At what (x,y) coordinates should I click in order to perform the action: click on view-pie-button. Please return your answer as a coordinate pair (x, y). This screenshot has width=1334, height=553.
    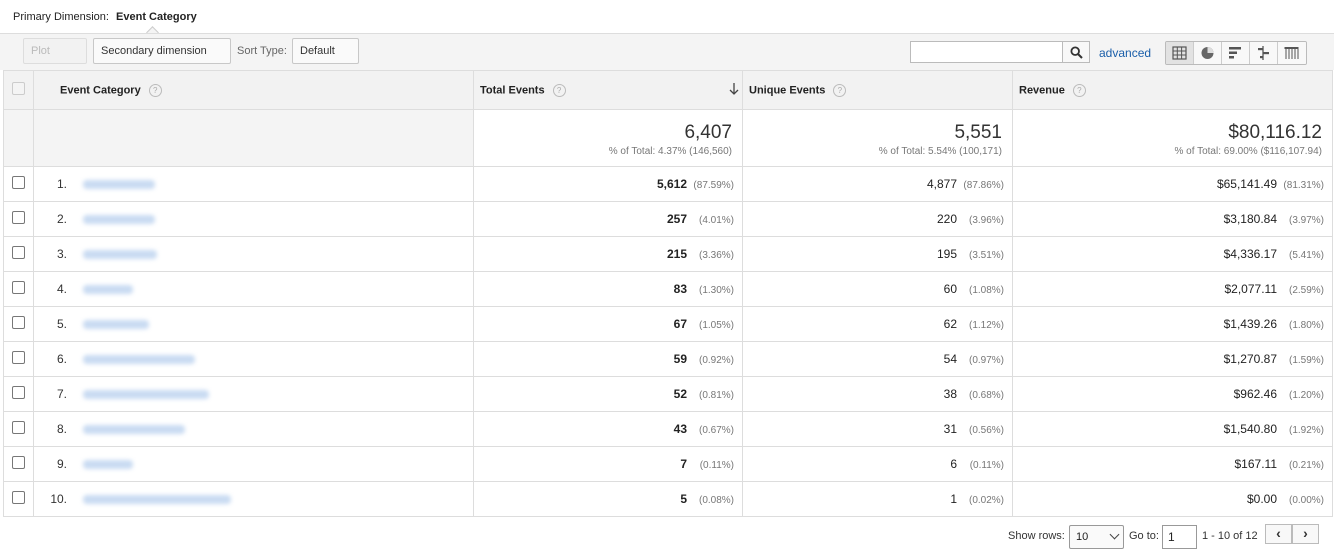
    Looking at the image, I should click on (1208, 53).